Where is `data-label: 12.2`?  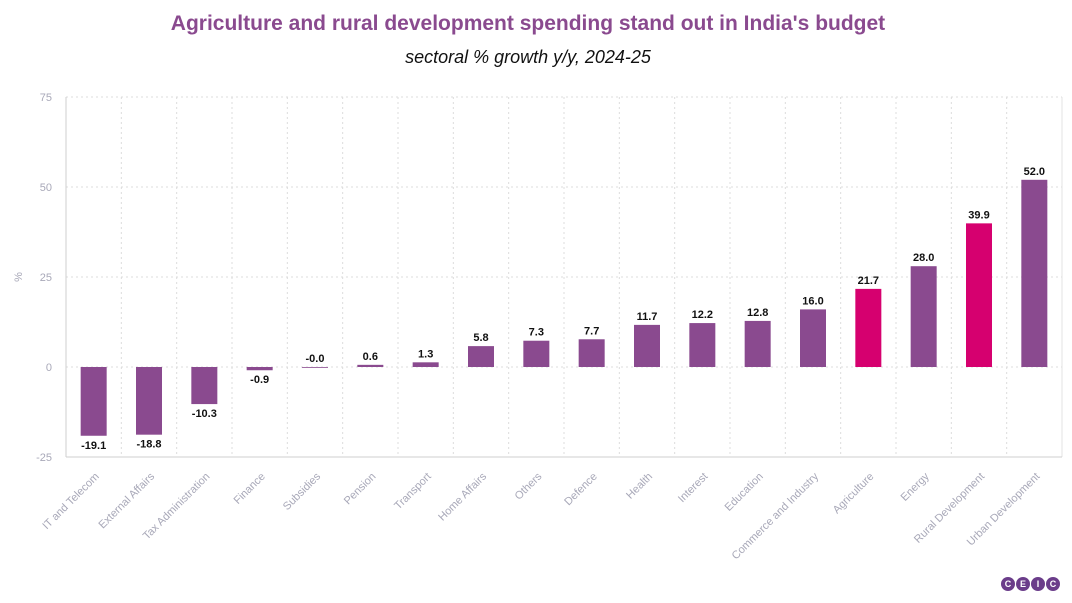 data-label: 12.2 is located at coordinates (702, 315).